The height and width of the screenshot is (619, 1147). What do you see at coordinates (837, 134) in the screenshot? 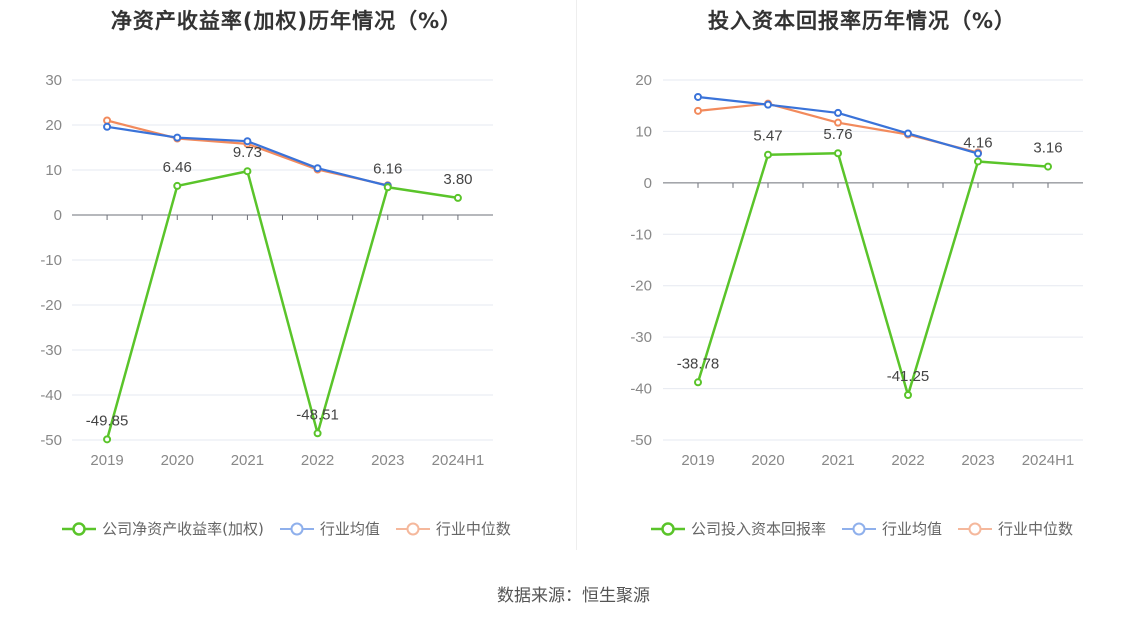
I see `data-label: 5.76` at bounding box center [837, 134].